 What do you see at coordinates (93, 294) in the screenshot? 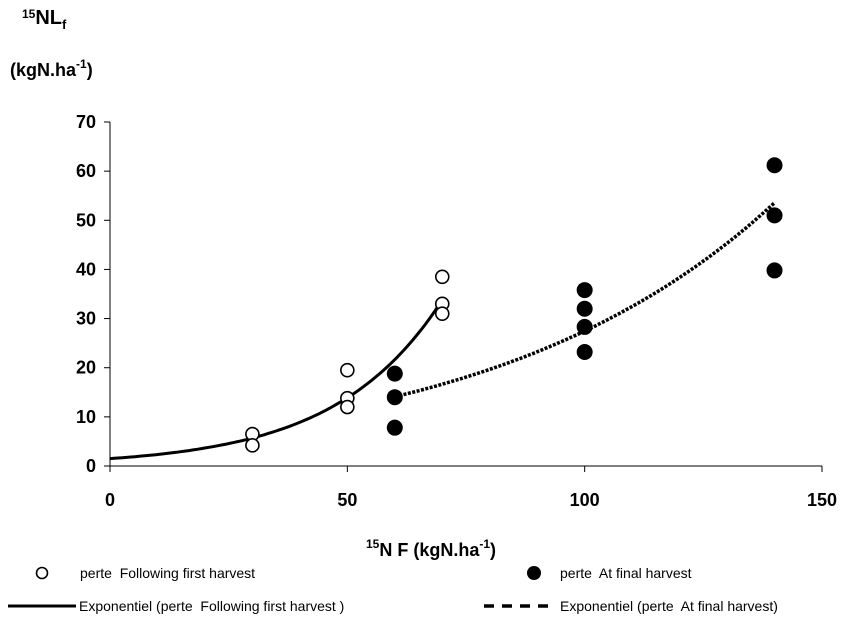
I see `y-ticks: 0 10 20 30 40 50 60 70` at bounding box center [93, 294].